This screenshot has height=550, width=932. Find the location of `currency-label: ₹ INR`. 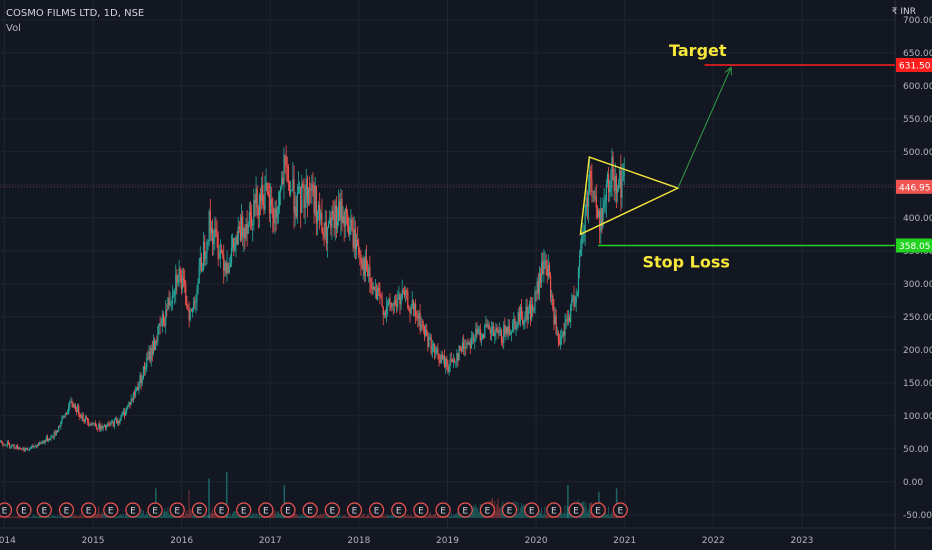

currency-label: ₹ INR is located at coordinates (903, 12).